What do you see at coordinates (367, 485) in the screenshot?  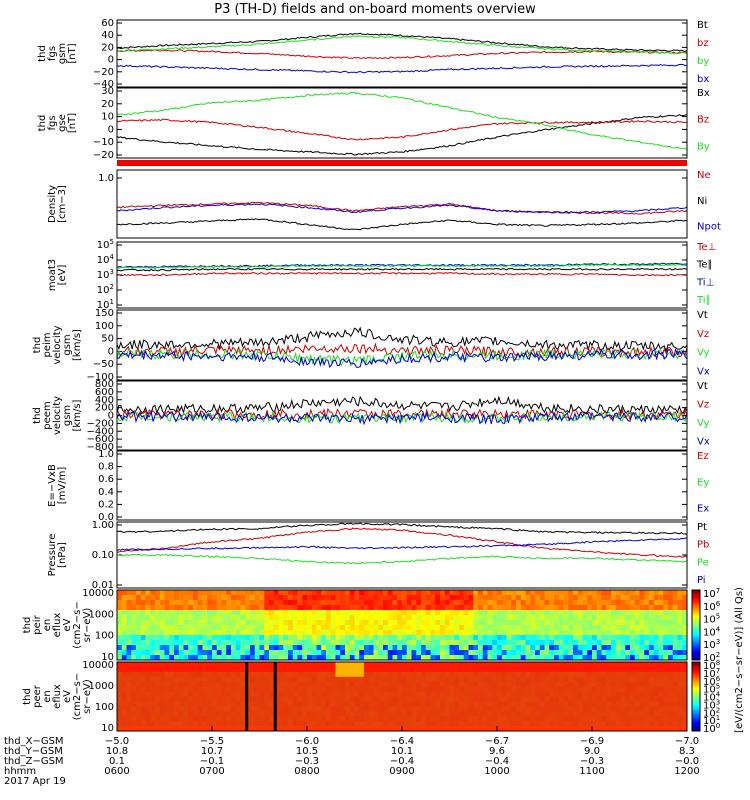 I see `panel-efield: E=−VxB [mV/m]` at bounding box center [367, 485].